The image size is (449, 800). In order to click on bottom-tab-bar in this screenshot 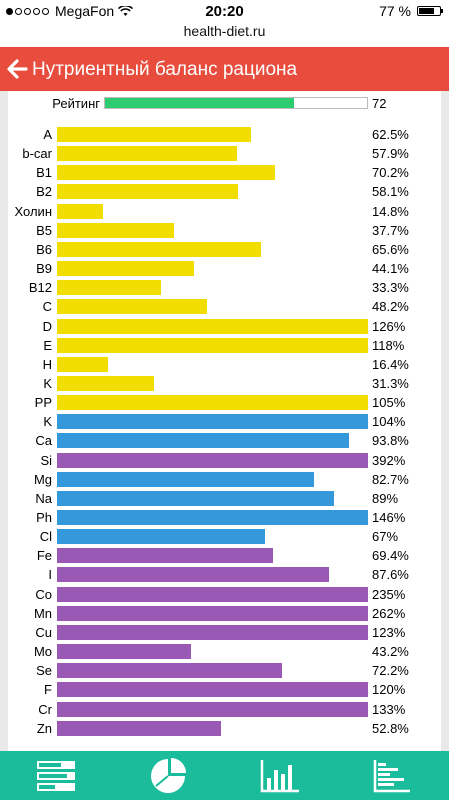, I will do `click(224, 775)`.